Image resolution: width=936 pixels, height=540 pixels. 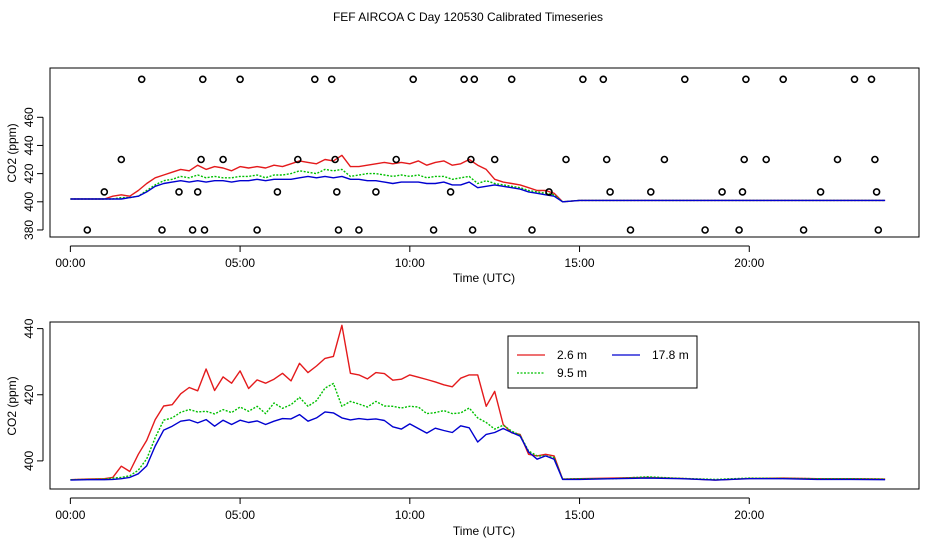 I want to click on top-series-2-6m, so click(x=478, y=178).